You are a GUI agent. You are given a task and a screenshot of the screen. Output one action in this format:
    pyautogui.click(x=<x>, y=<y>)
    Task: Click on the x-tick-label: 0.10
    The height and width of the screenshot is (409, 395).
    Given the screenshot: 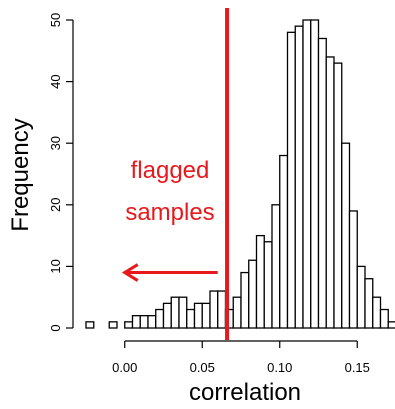 What is the action you would take?
    pyautogui.click(x=279, y=367)
    